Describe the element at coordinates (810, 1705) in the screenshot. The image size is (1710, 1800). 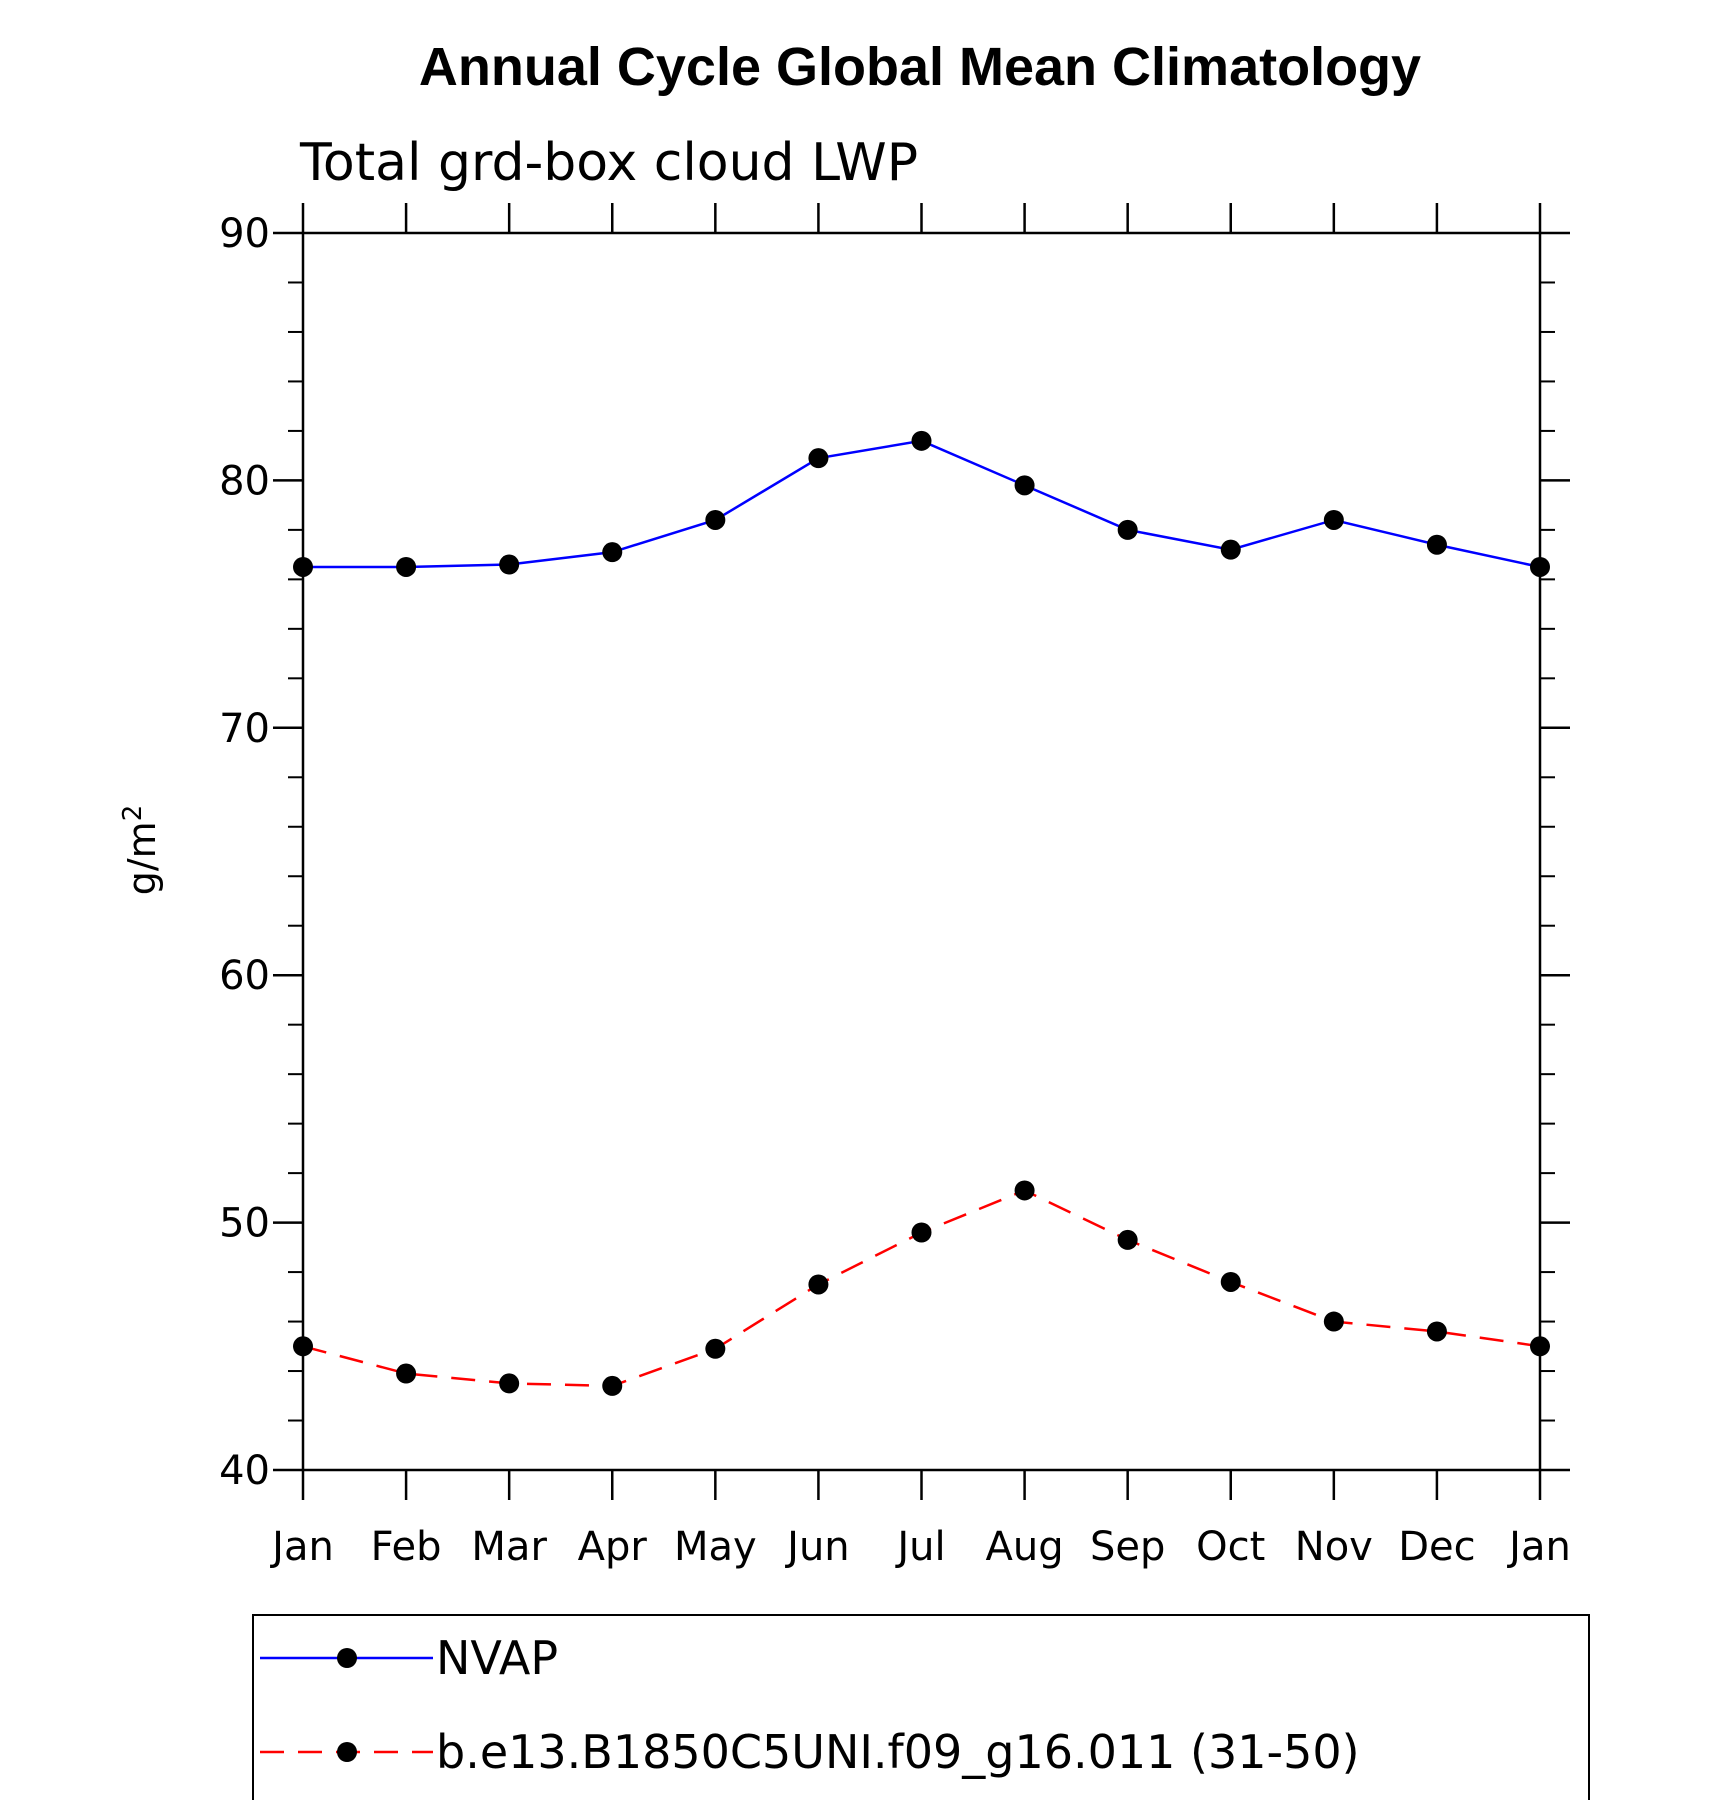
I see `legend-entries: NVAP b.e13.B1850C5UNI.f09_g16.011 (31-50)` at that location.